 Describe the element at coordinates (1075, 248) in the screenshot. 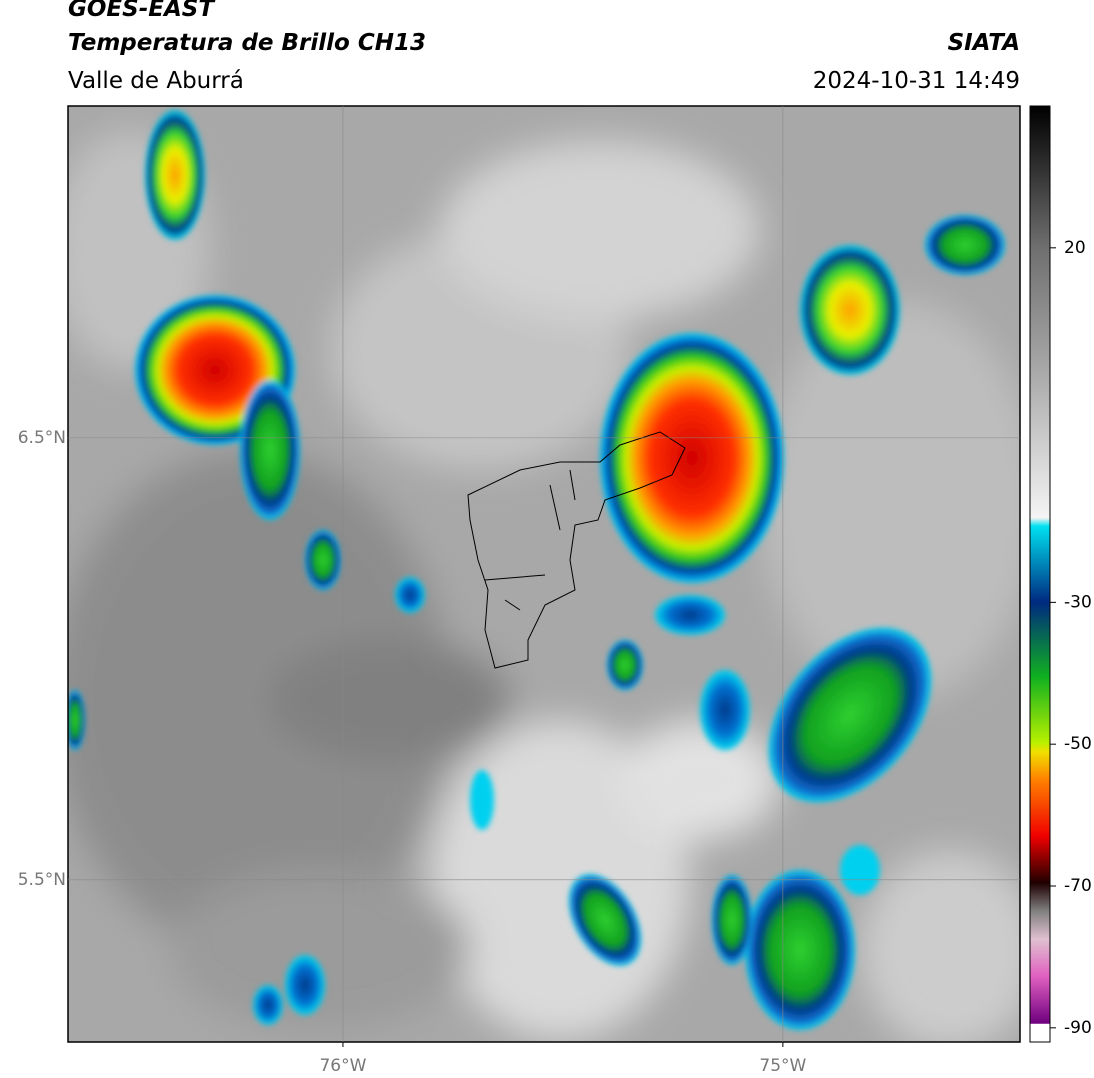

I see `colorbar-tick-label: 20` at that location.